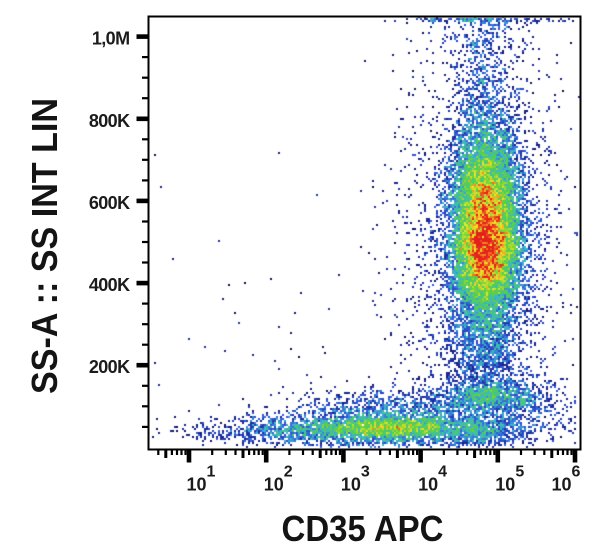 The width and height of the screenshot is (600, 560). Describe the element at coordinates (201, 479) in the screenshot. I see `svg-text: 10¹` at that location.